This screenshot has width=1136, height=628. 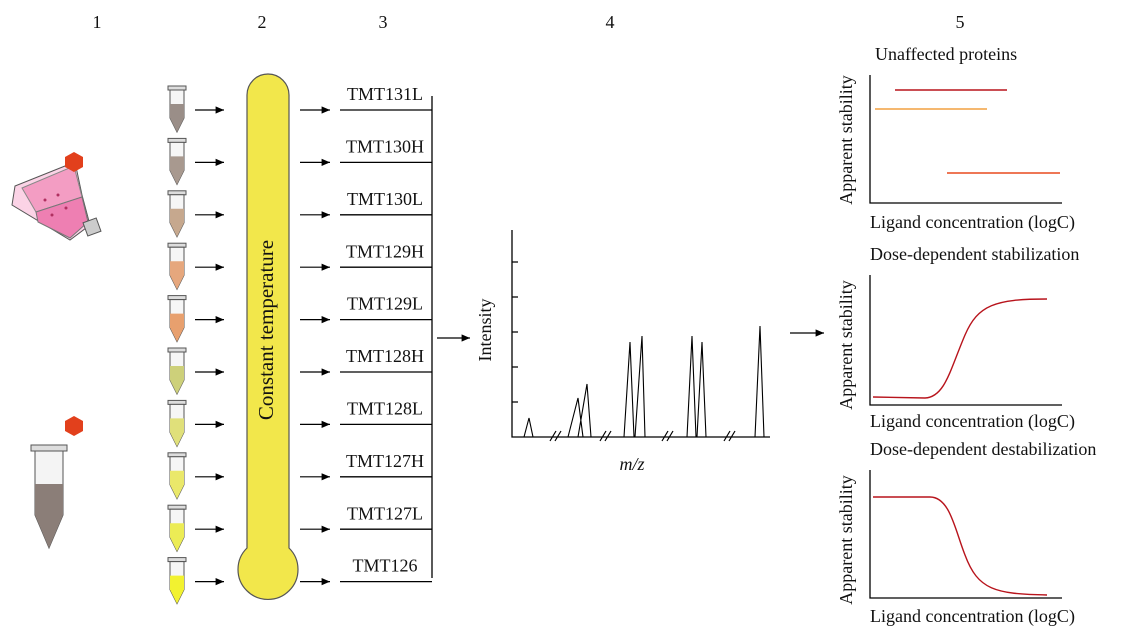 What do you see at coordinates (640, 336) in the screenshot?
I see `spectrum` at bounding box center [640, 336].